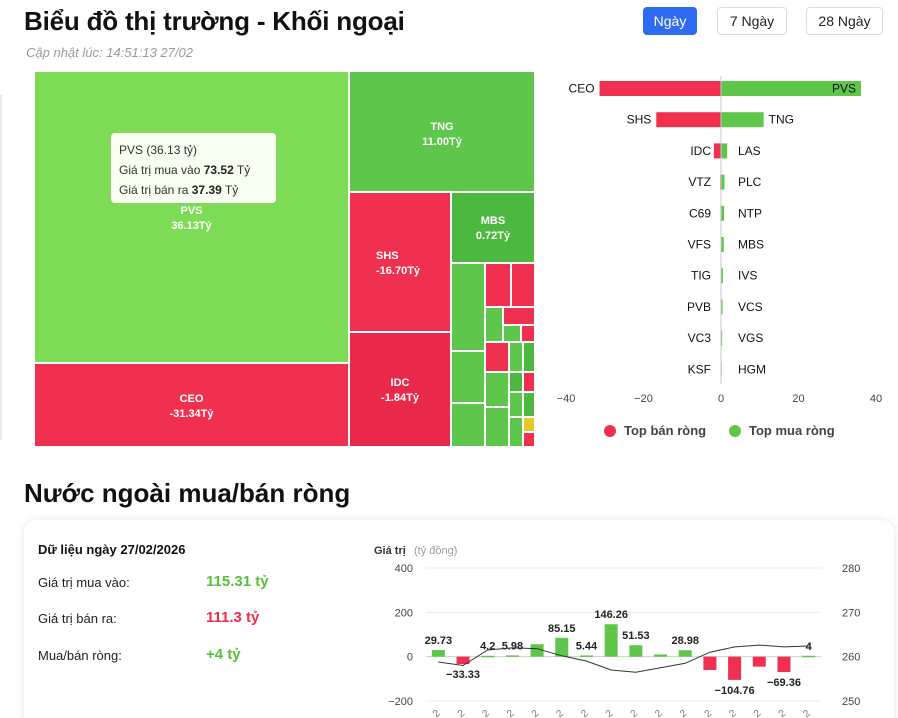 This screenshot has height=718, width=898. Describe the element at coordinates (798, 399) in the screenshot. I see `x-tick-label: 20` at that location.